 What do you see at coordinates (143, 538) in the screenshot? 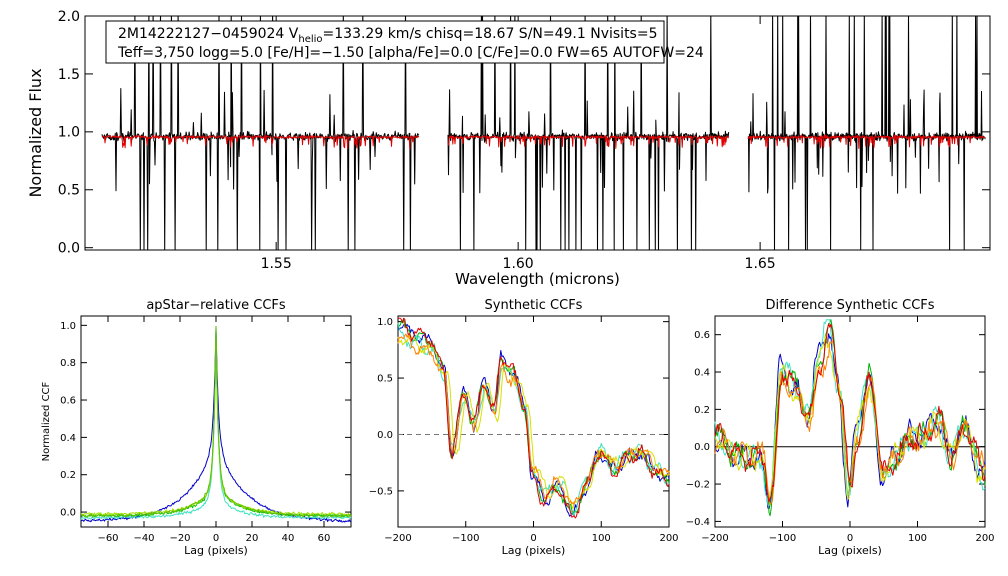
I see `x-tick-label: −40` at bounding box center [143, 538].